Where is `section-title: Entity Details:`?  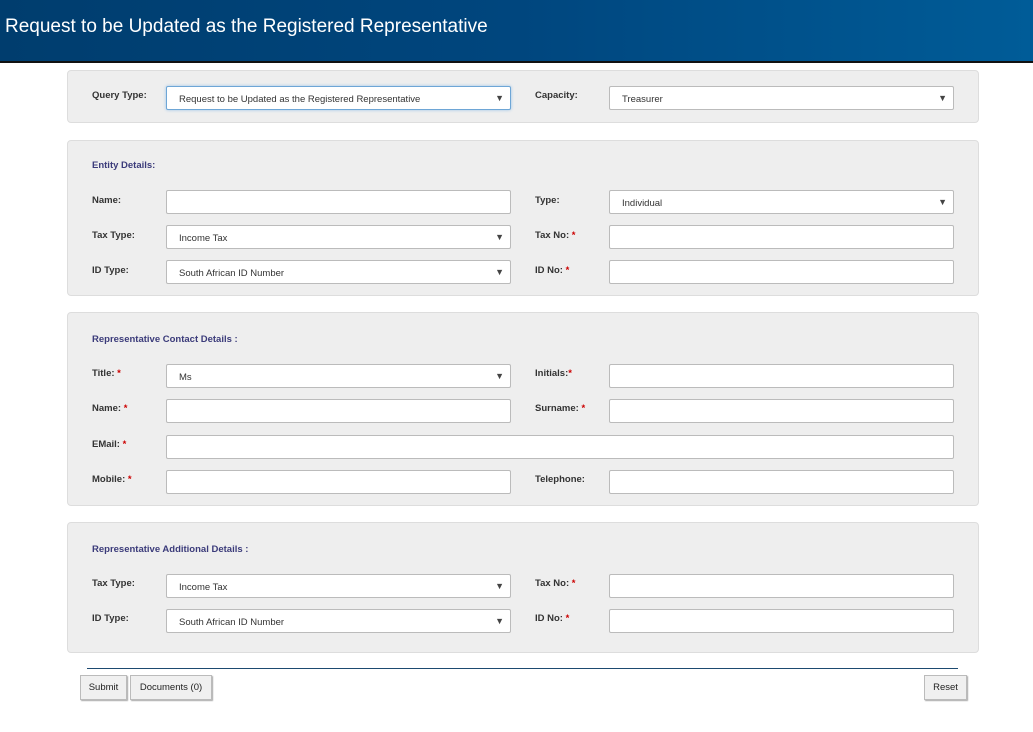 section-title: Entity Details: is located at coordinates (124, 165).